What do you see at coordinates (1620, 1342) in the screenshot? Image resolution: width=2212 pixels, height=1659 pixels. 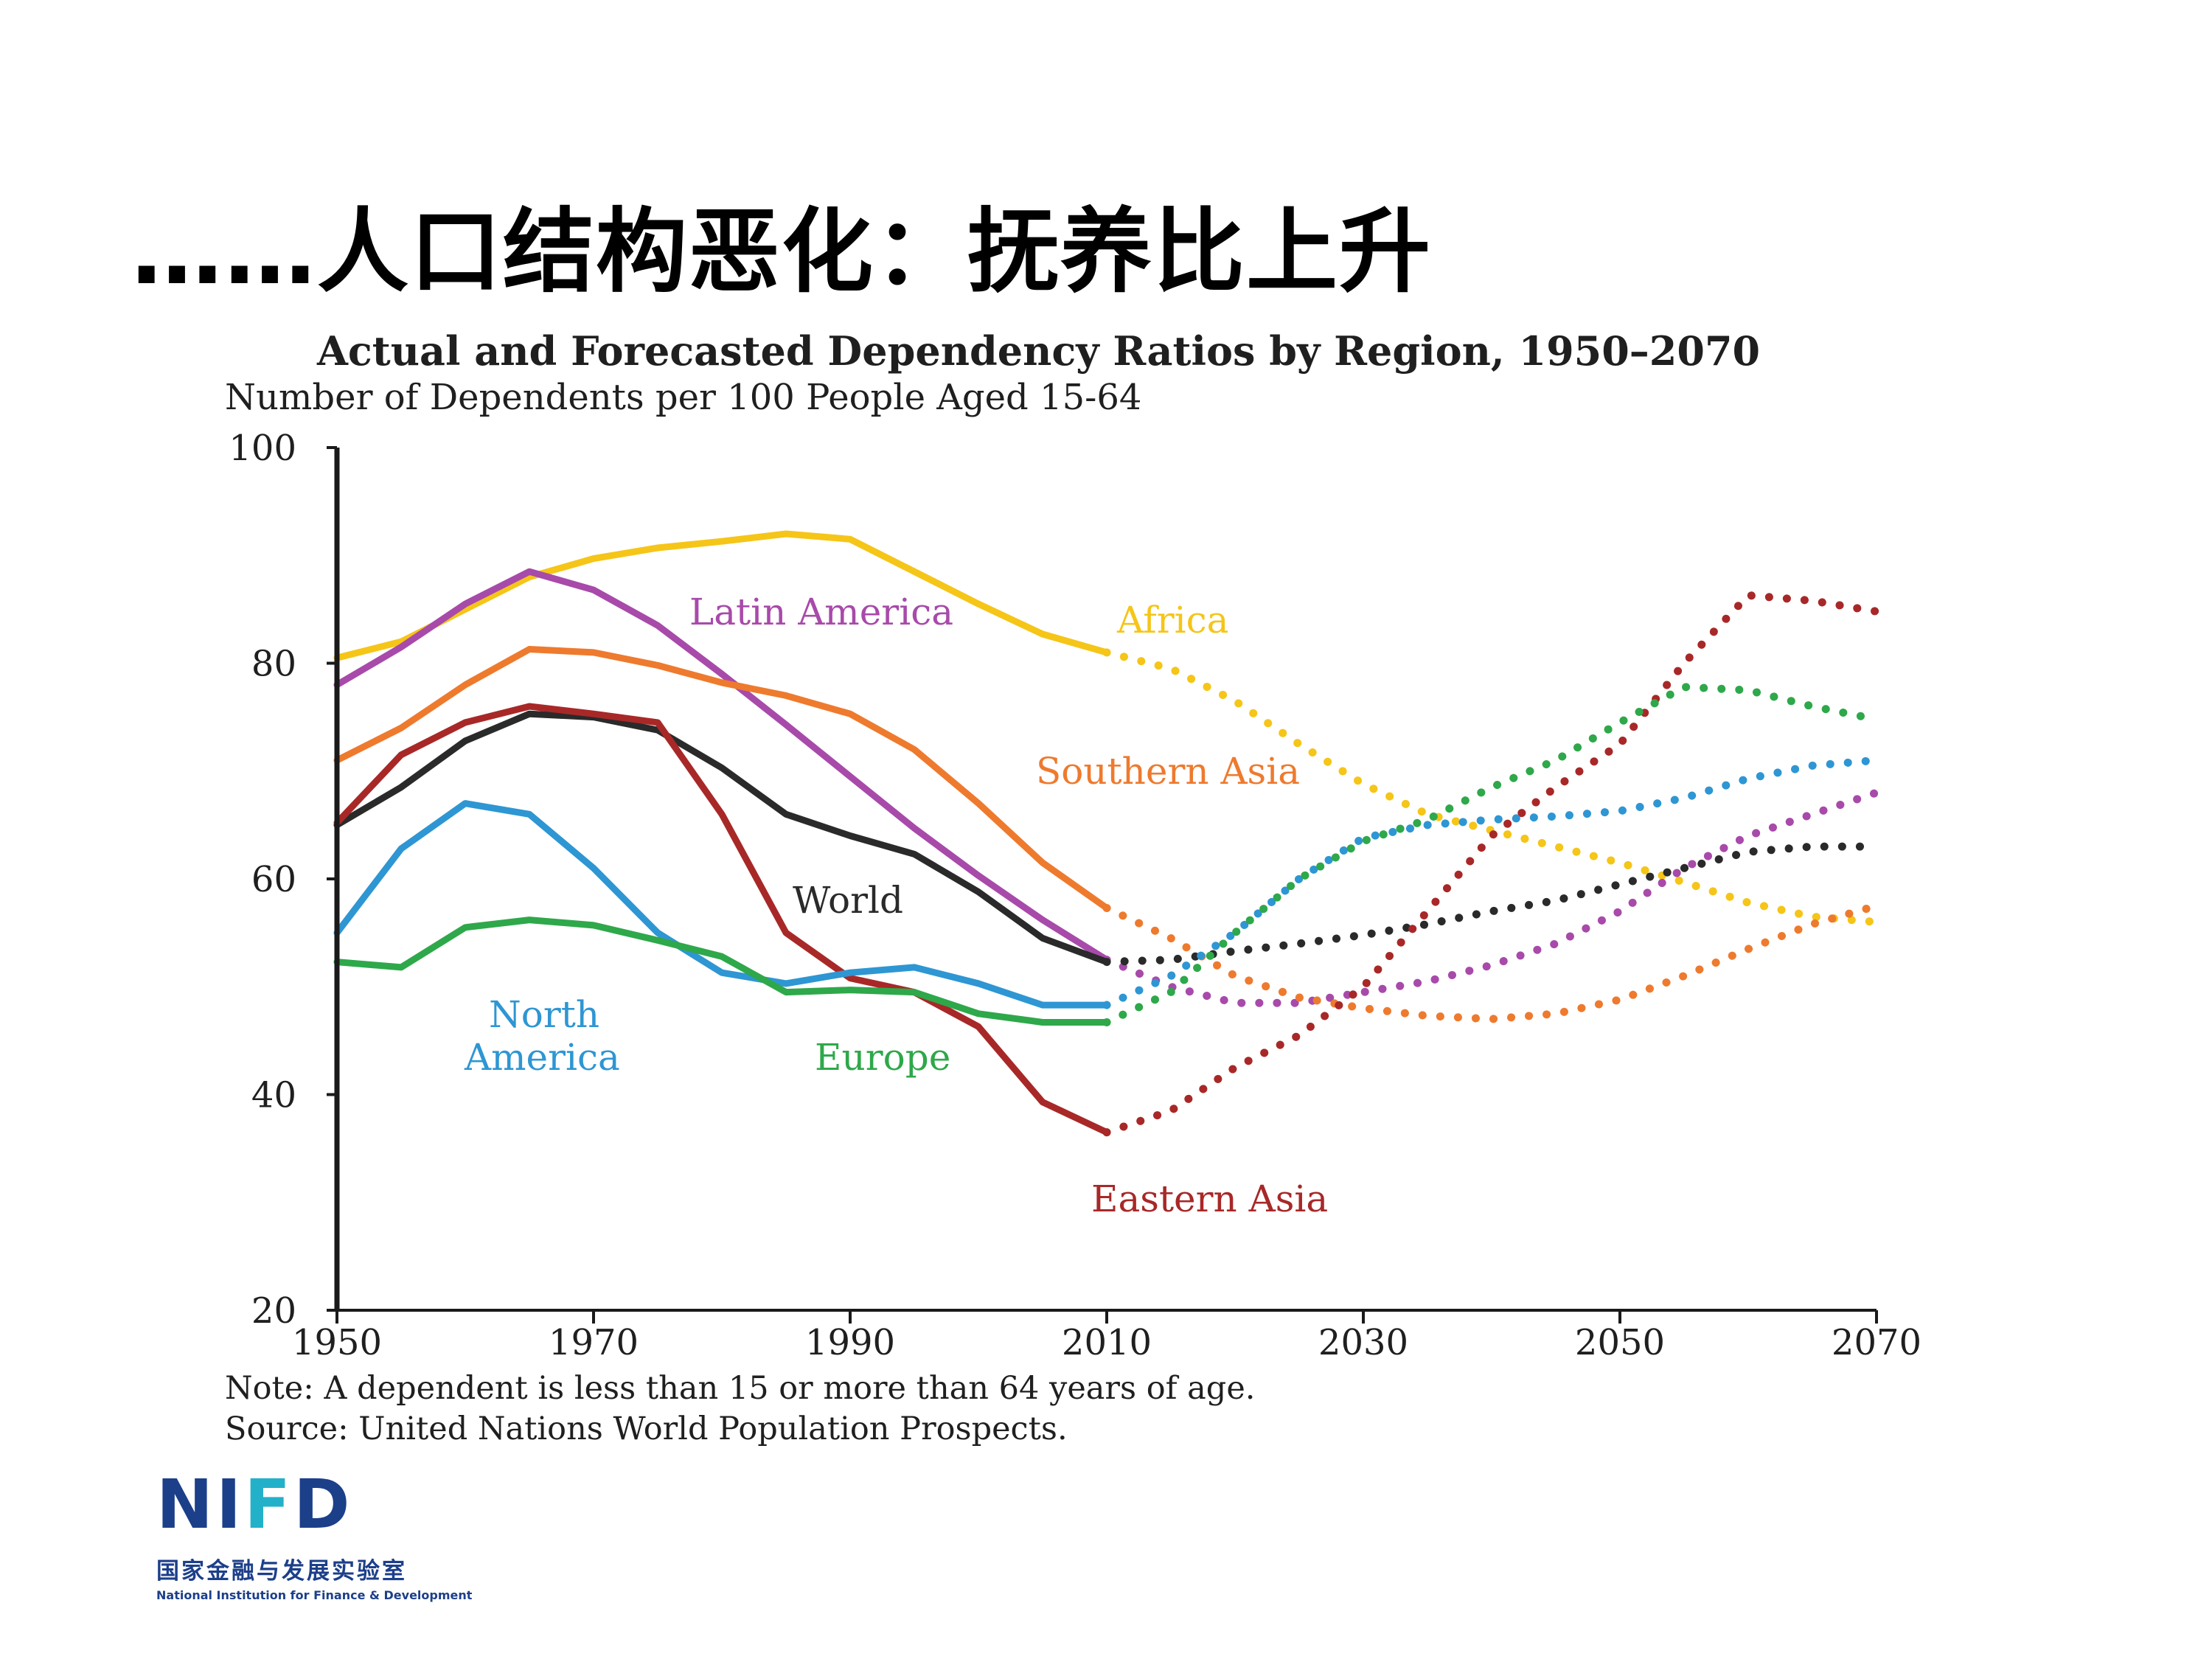 I see `x-tick-label: 2050` at bounding box center [1620, 1342].